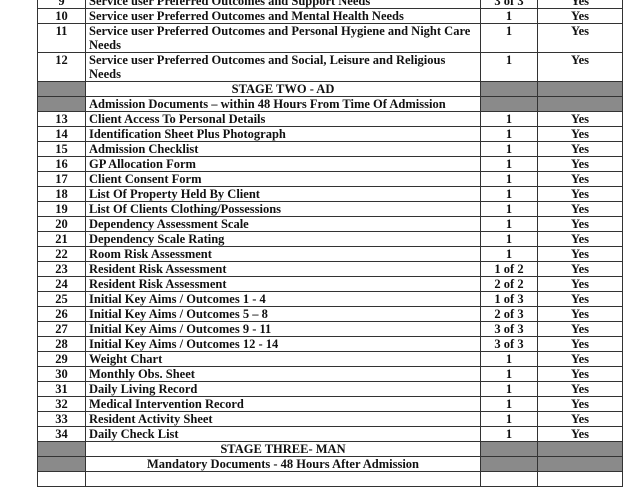 The image size is (640, 487). I want to click on row-count: 3 of 3, so click(509, 329).